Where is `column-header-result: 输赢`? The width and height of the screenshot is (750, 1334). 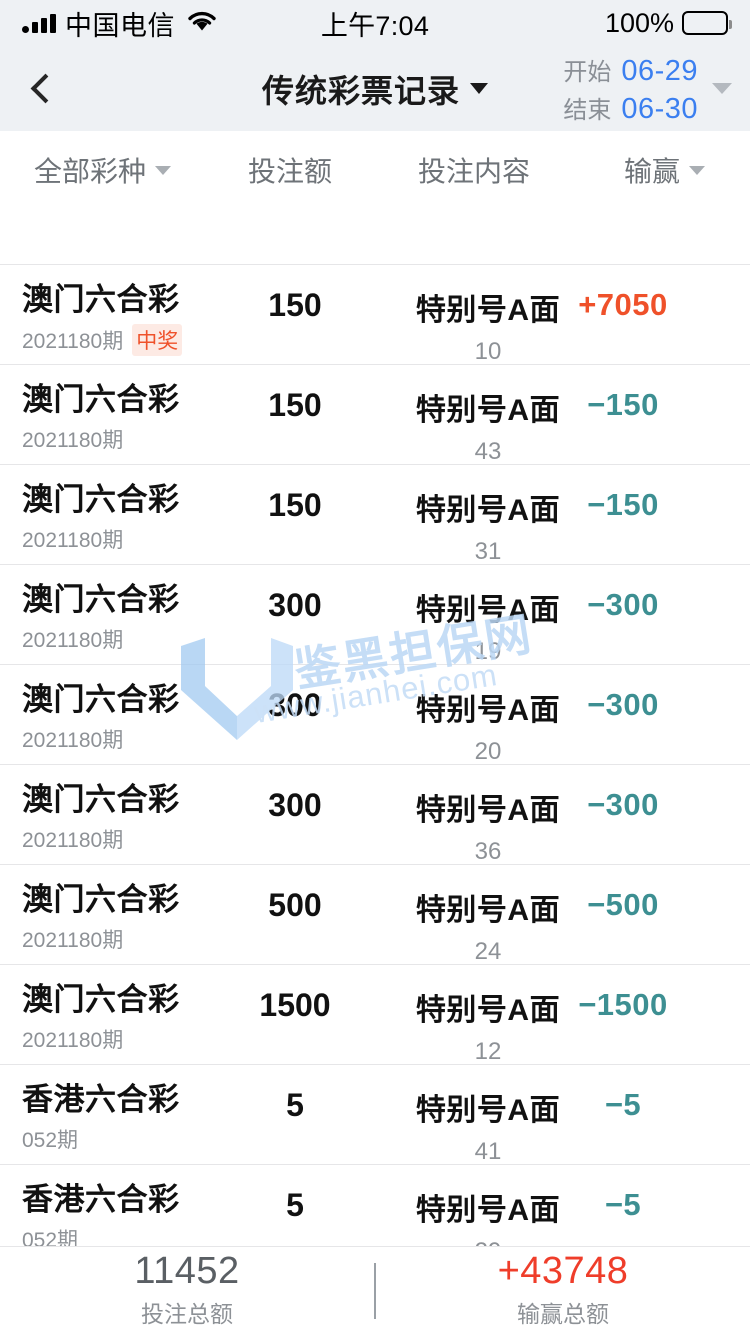
column-header-result: 输赢 is located at coordinates (665, 170).